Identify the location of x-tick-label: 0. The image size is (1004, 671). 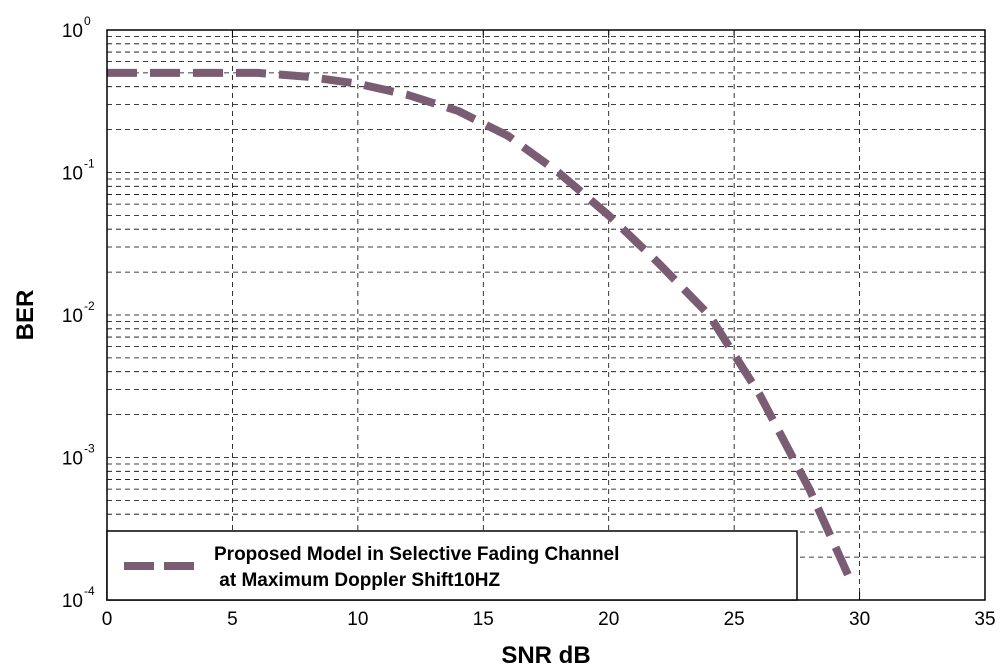
(107, 619).